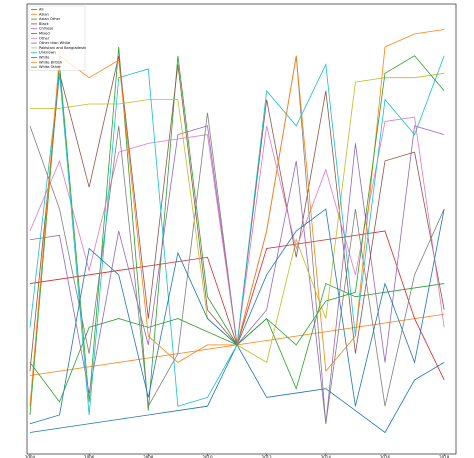 The image size is (474, 458). Describe the element at coordinates (50, 19) in the screenshot. I see `legend-label: Asian Other` at that location.